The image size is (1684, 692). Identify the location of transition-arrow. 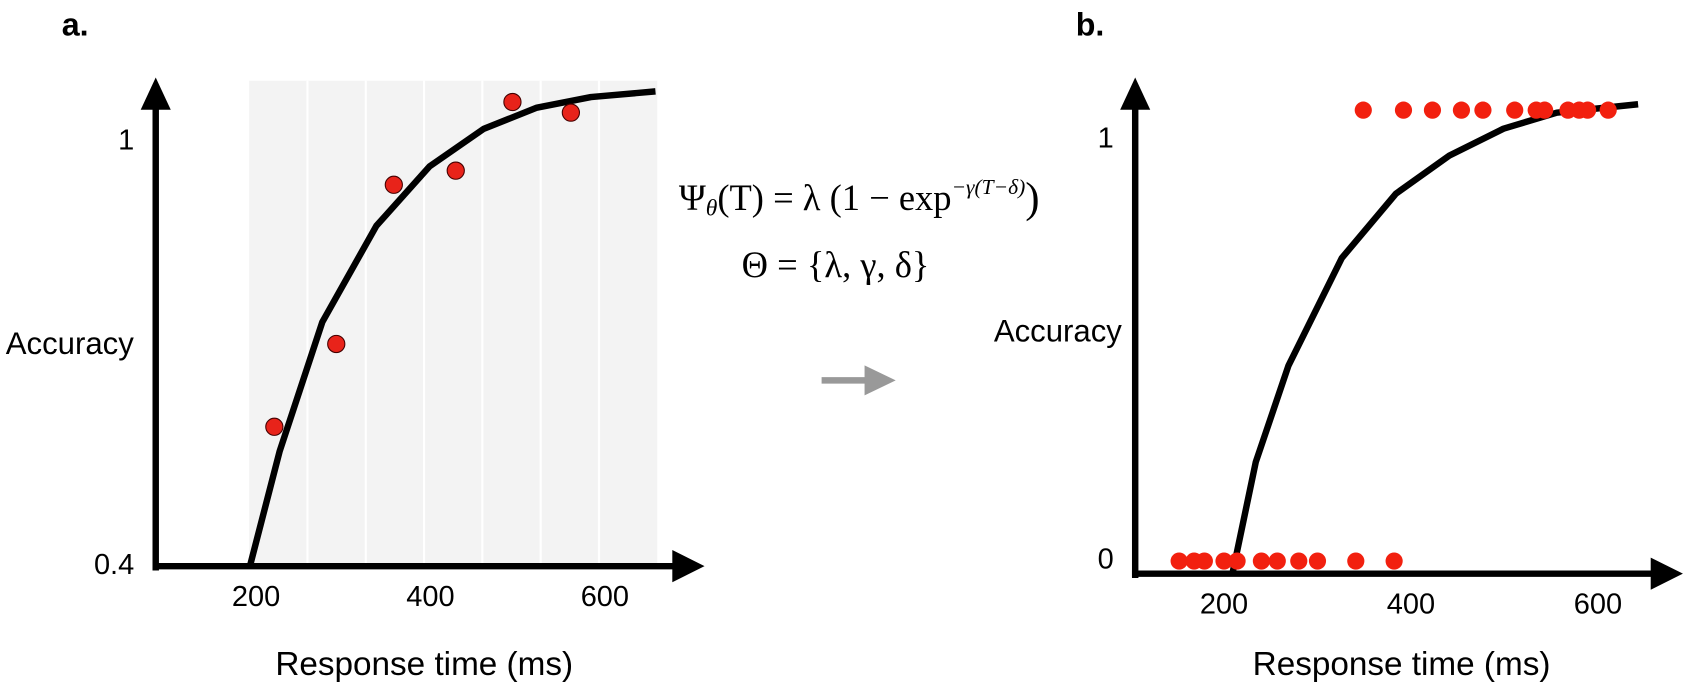
(858, 380).